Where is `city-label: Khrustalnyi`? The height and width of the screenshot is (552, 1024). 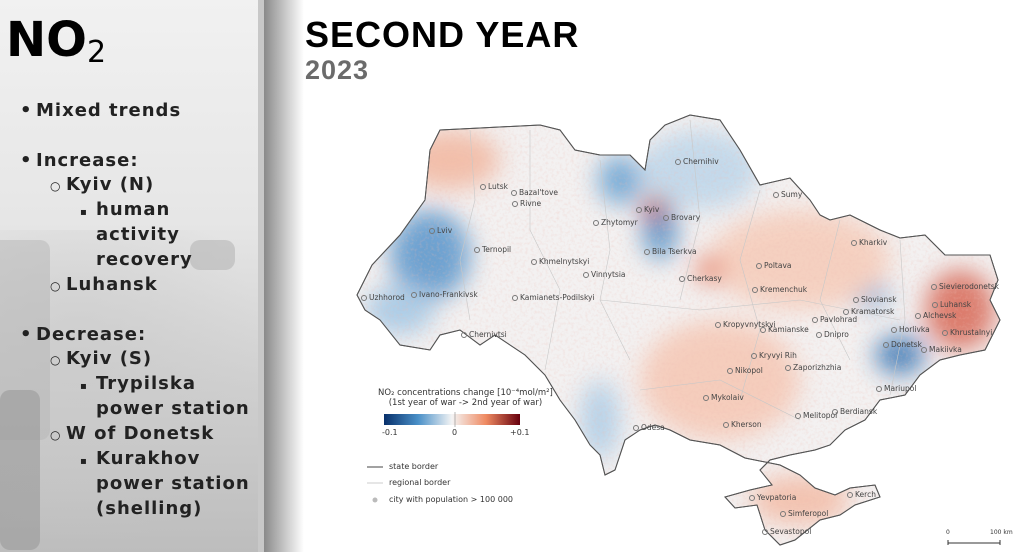 city-label: Khrustalnyi is located at coordinates (967, 332).